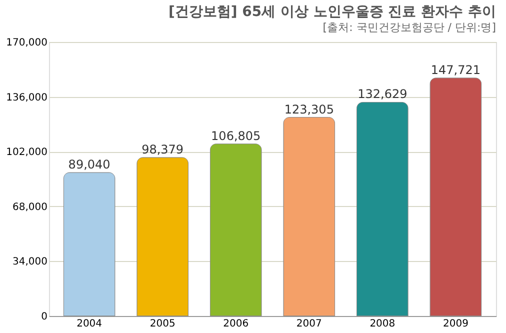 The height and width of the screenshot is (333, 506). Describe the element at coordinates (455, 69) in the screenshot. I see `data-label: 147,721` at that location.